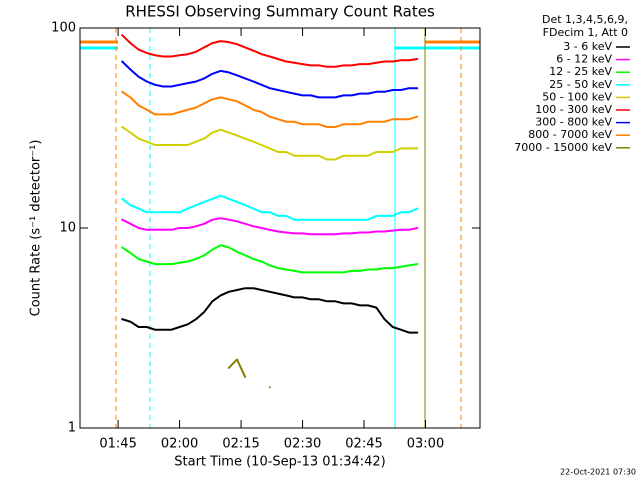 The height and width of the screenshot is (480, 640). I want to click on x-tick-label: 02:00, so click(179, 444).